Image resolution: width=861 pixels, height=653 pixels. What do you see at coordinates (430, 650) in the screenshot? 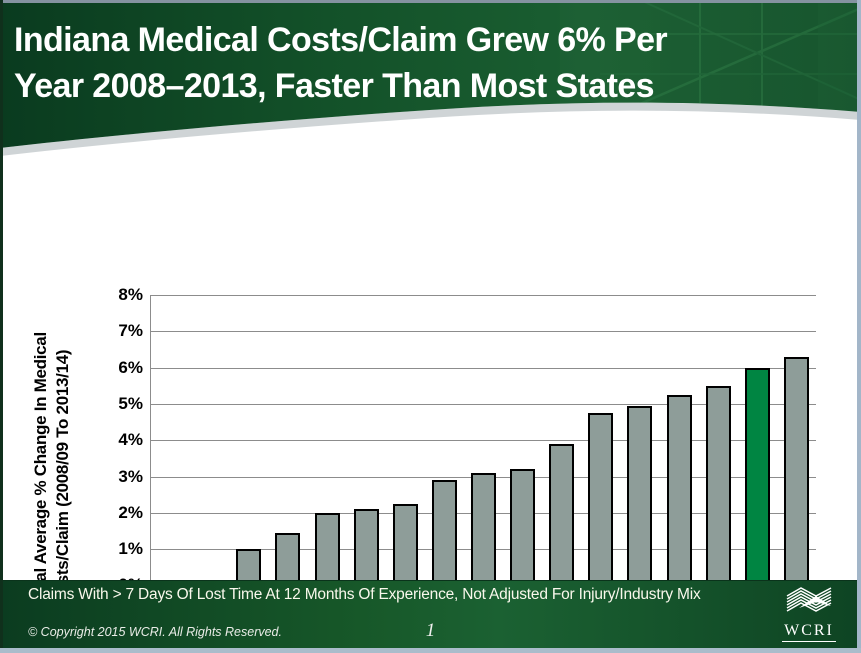
I see `slide-edge-bottom` at bounding box center [430, 650].